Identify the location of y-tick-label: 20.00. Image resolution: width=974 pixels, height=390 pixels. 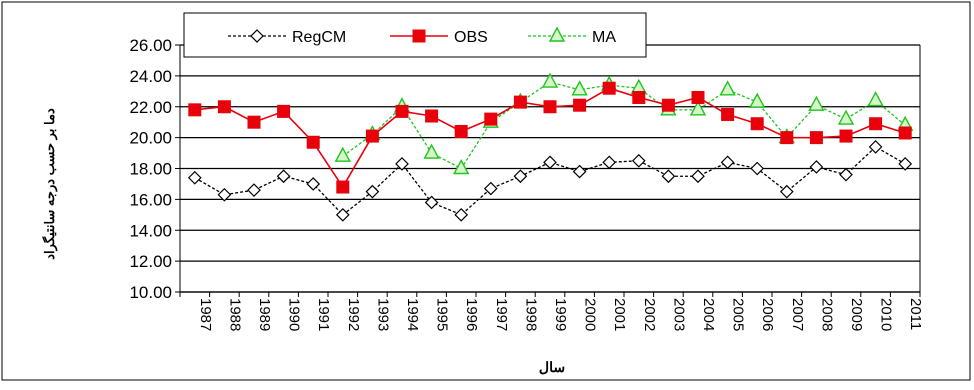
(150, 138).